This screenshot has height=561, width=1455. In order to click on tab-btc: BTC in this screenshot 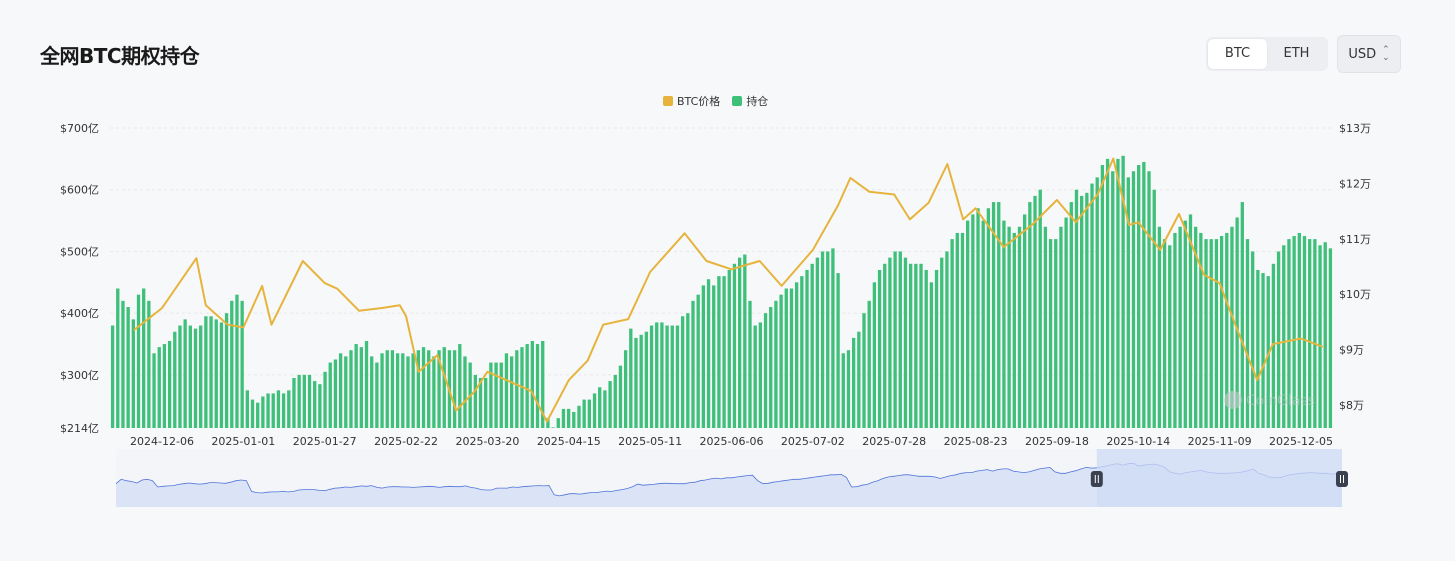, I will do `click(1237, 54)`.